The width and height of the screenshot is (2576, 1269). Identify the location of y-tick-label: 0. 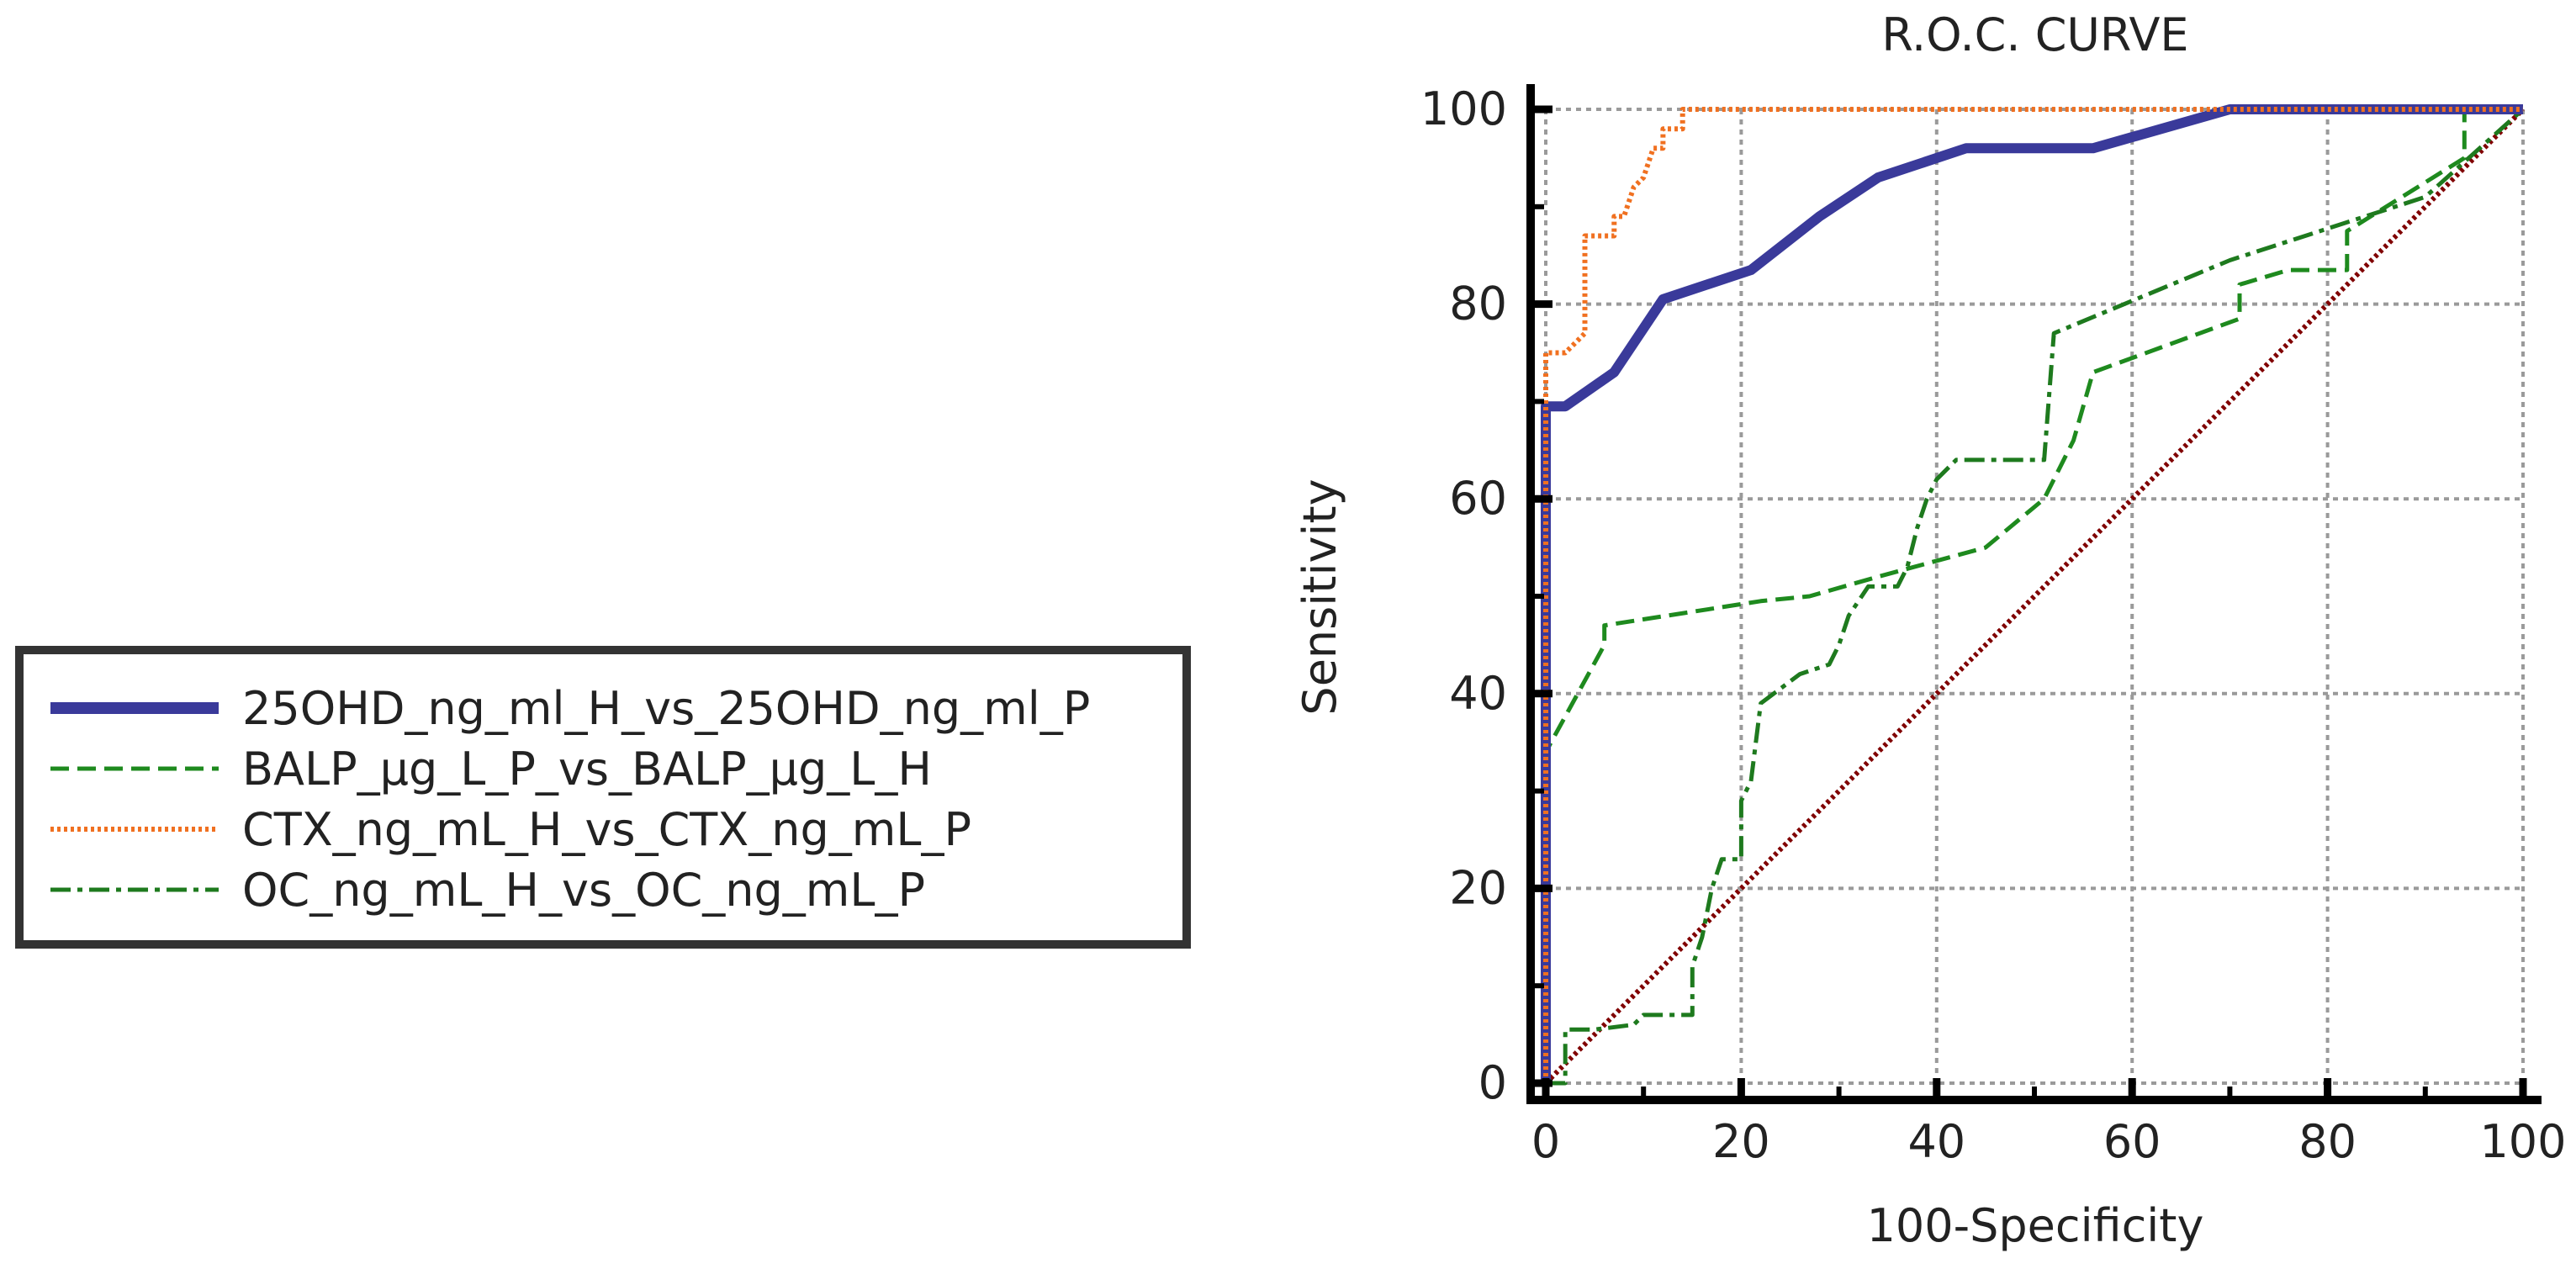
(1492, 1082).